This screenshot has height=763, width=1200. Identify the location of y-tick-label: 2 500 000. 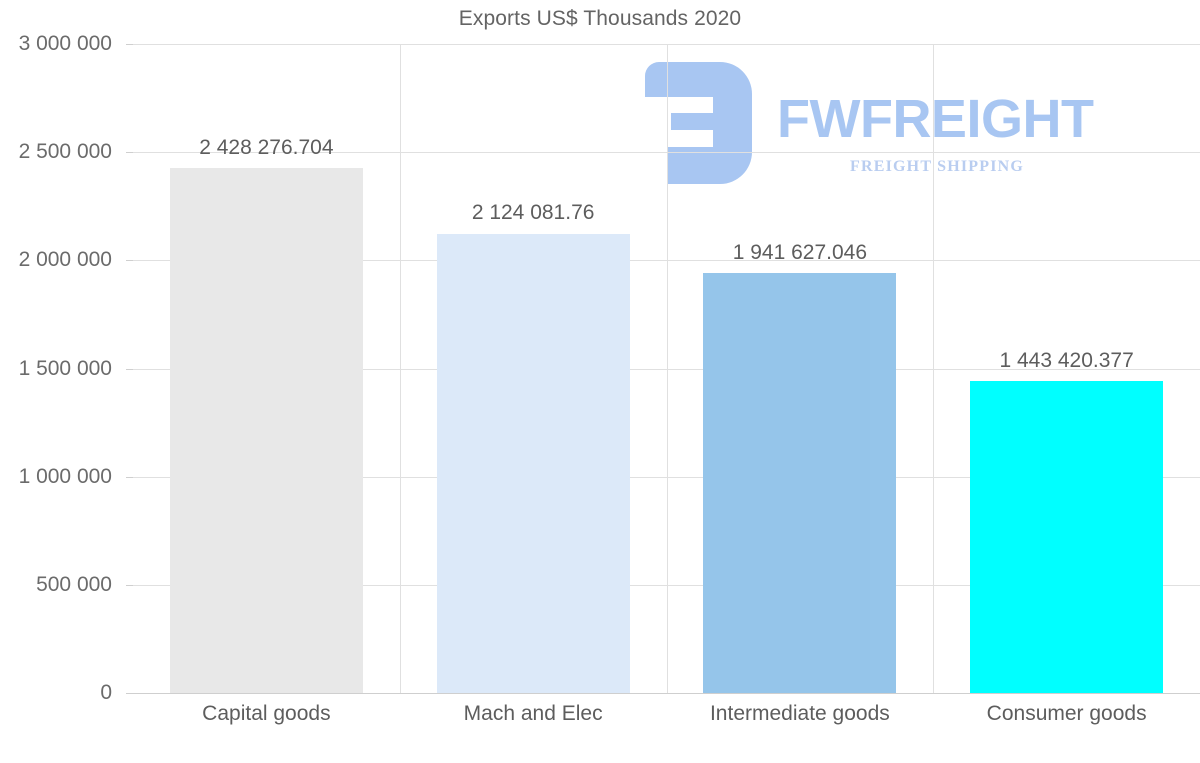
(65, 152).